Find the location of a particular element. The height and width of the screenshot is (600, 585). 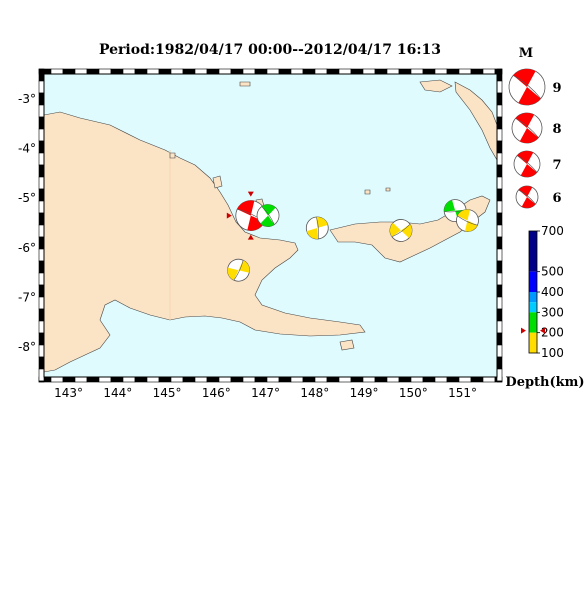

karkar-island is located at coordinates (172, 155).